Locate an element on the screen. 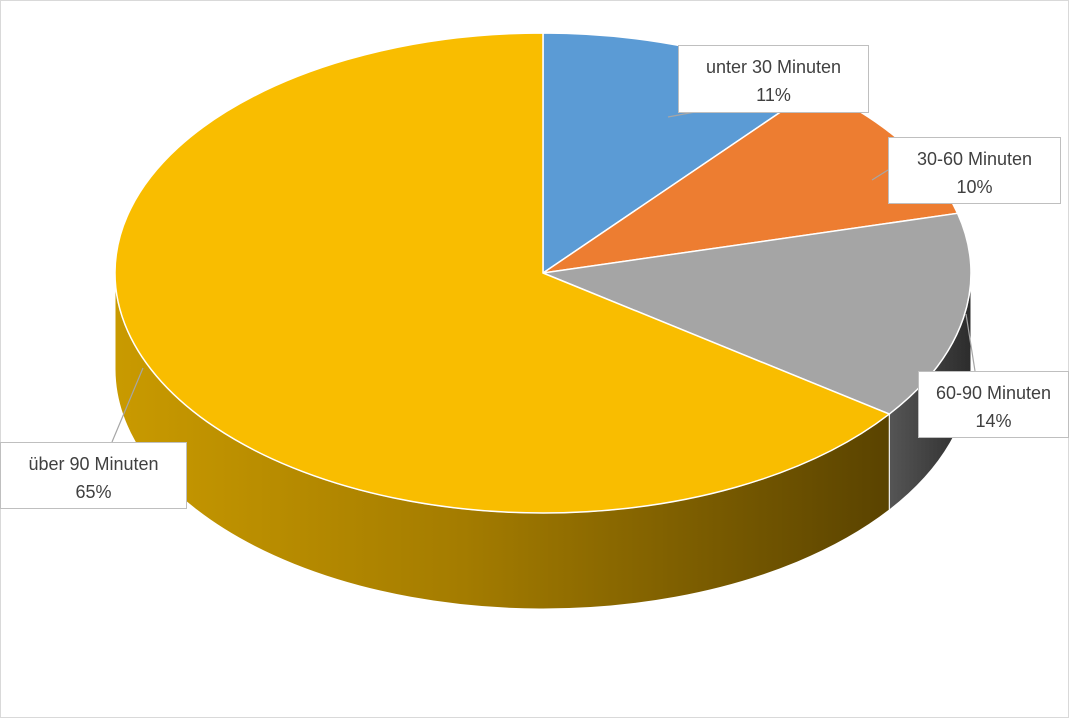 Image resolution: width=1069 pixels, height=718 pixels. data-label-category-0: unter 30 Minuten is located at coordinates (773, 67).